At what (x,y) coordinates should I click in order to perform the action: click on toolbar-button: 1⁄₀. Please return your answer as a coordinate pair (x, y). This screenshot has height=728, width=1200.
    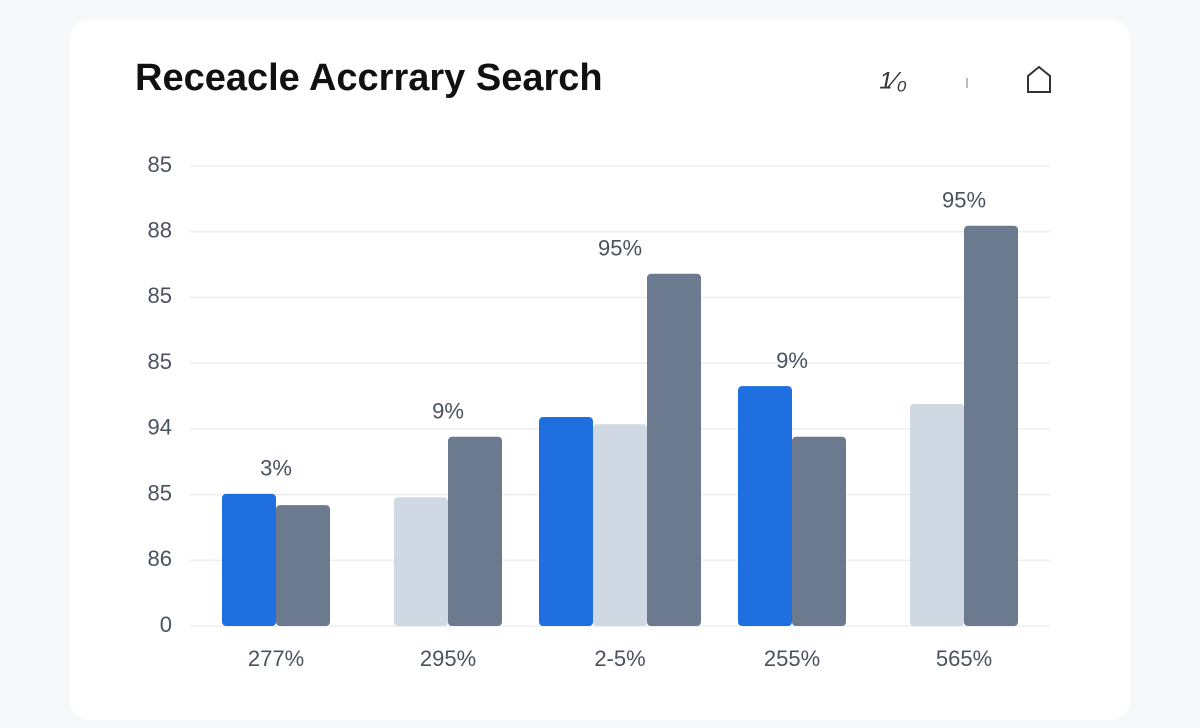
    Looking at the image, I should click on (892, 80).